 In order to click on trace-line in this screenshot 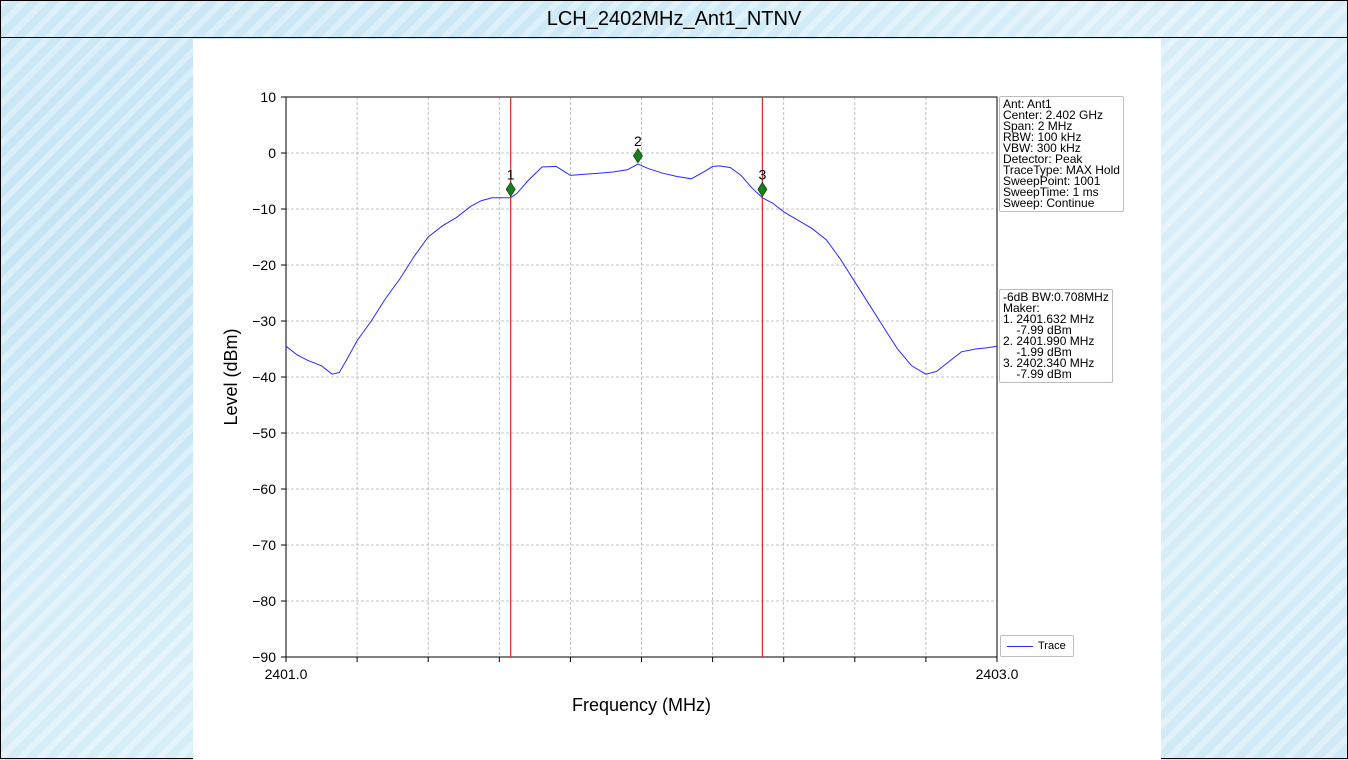, I will do `click(641, 269)`.